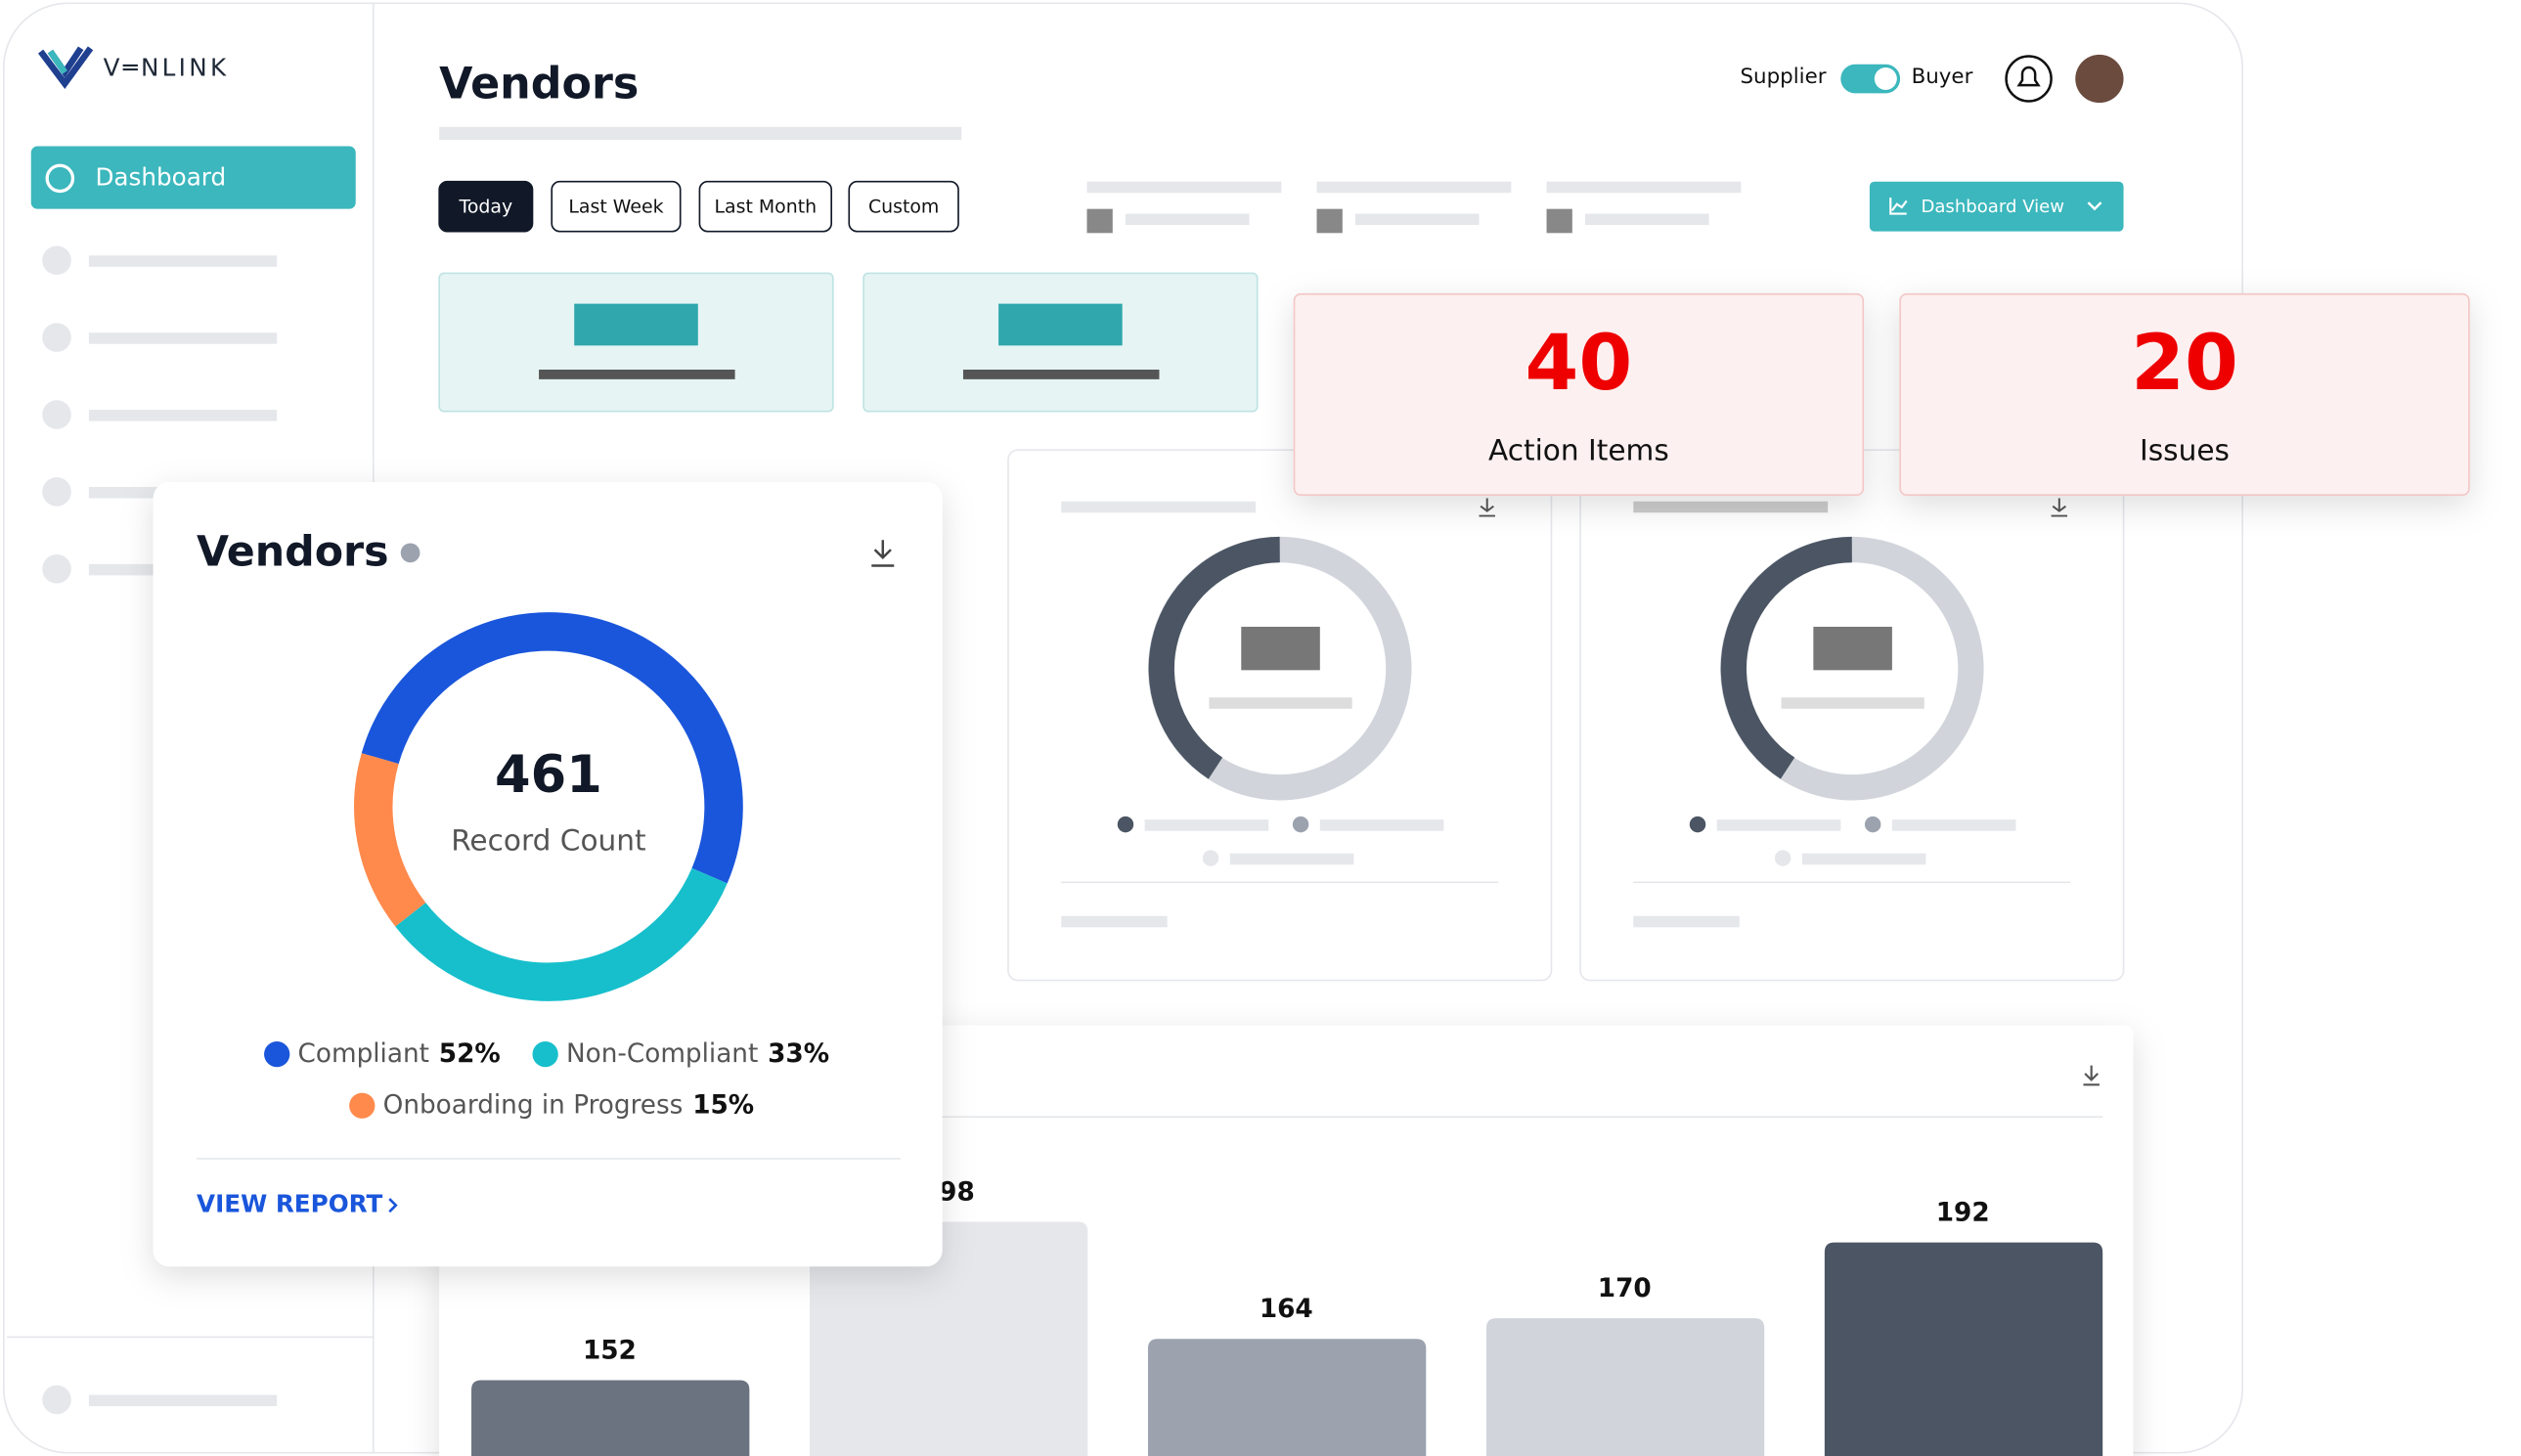 This screenshot has width=2521, height=1456. I want to click on filter-label: Today, so click(486, 207).